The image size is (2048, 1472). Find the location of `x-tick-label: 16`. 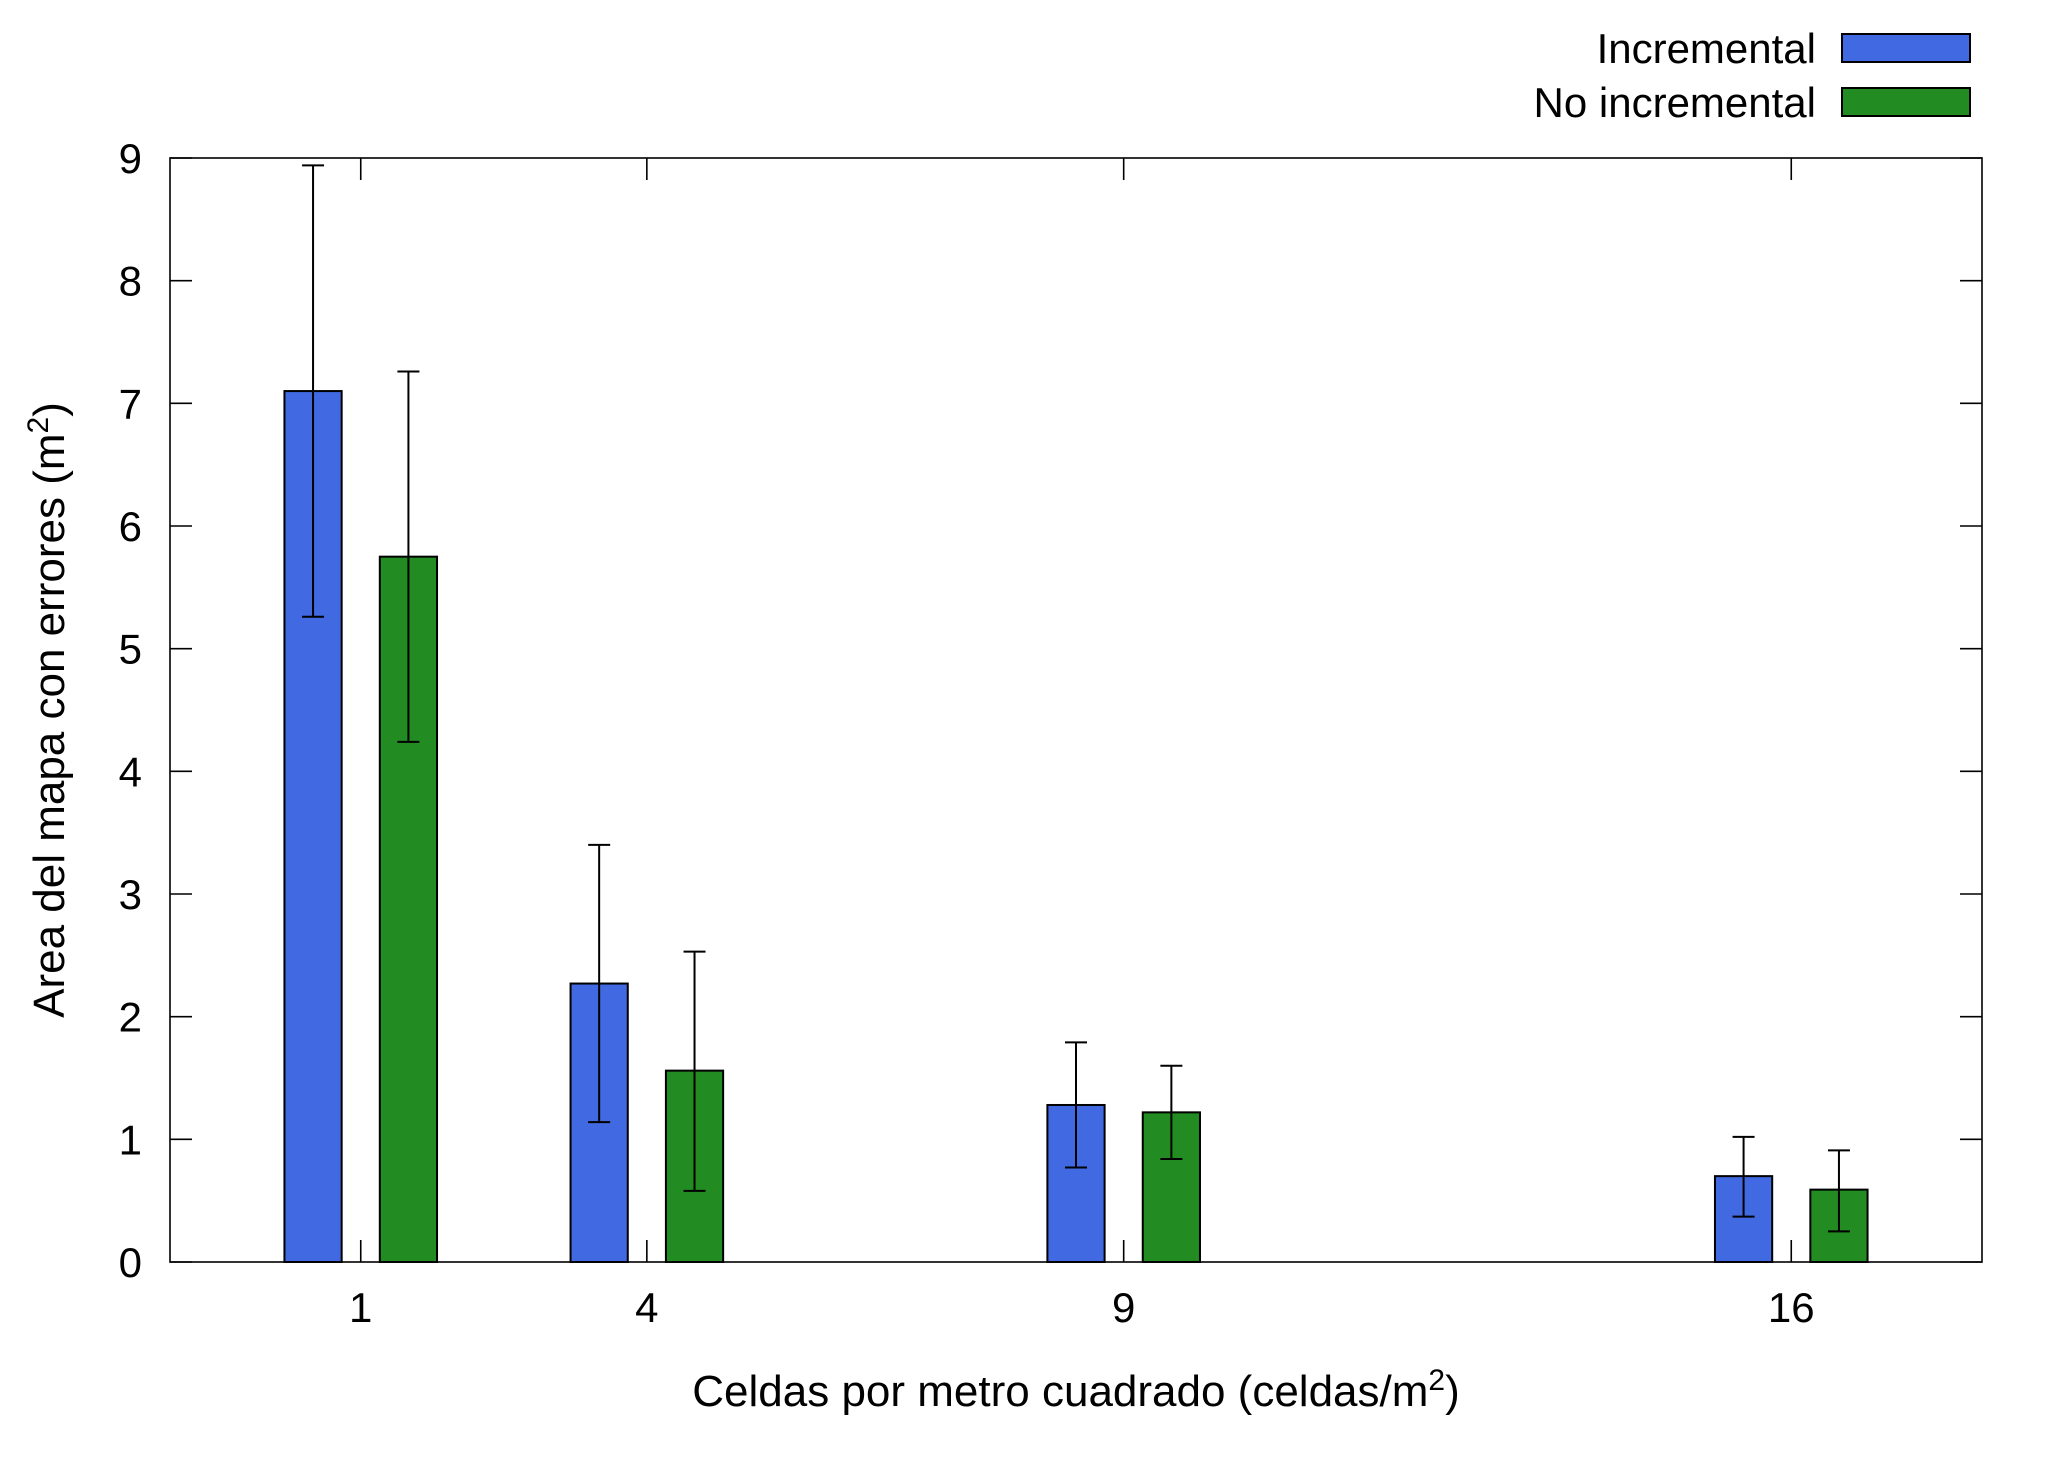

x-tick-label: 16 is located at coordinates (1791, 1307).